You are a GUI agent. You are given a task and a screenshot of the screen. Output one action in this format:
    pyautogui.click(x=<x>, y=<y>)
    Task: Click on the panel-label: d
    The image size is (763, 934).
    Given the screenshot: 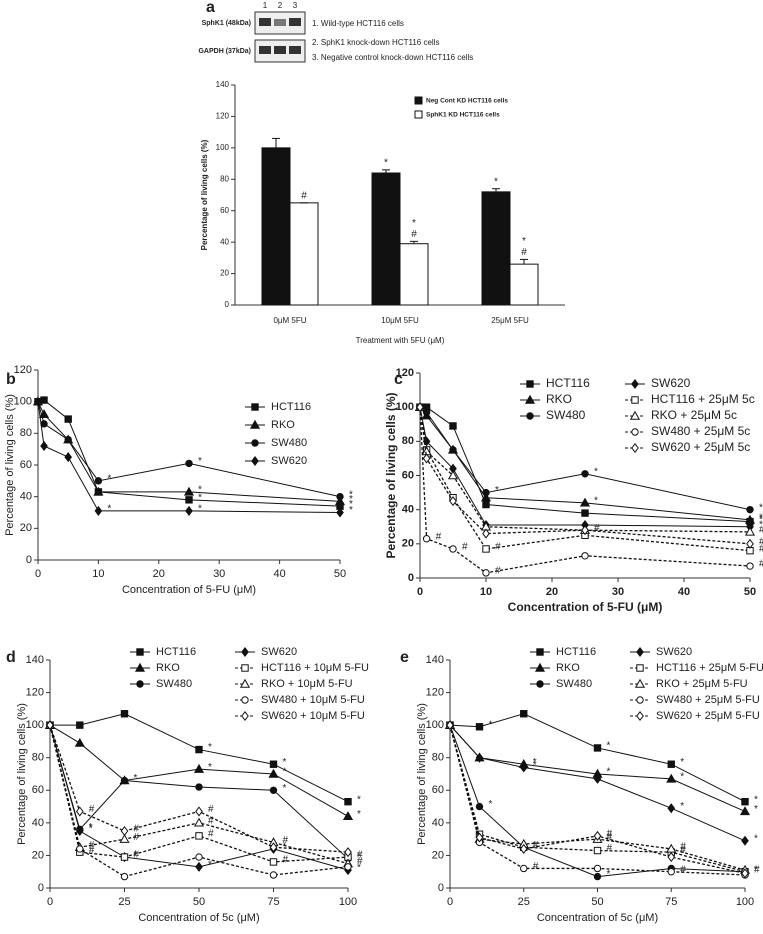 What is the action you would take?
    pyautogui.click(x=11, y=657)
    